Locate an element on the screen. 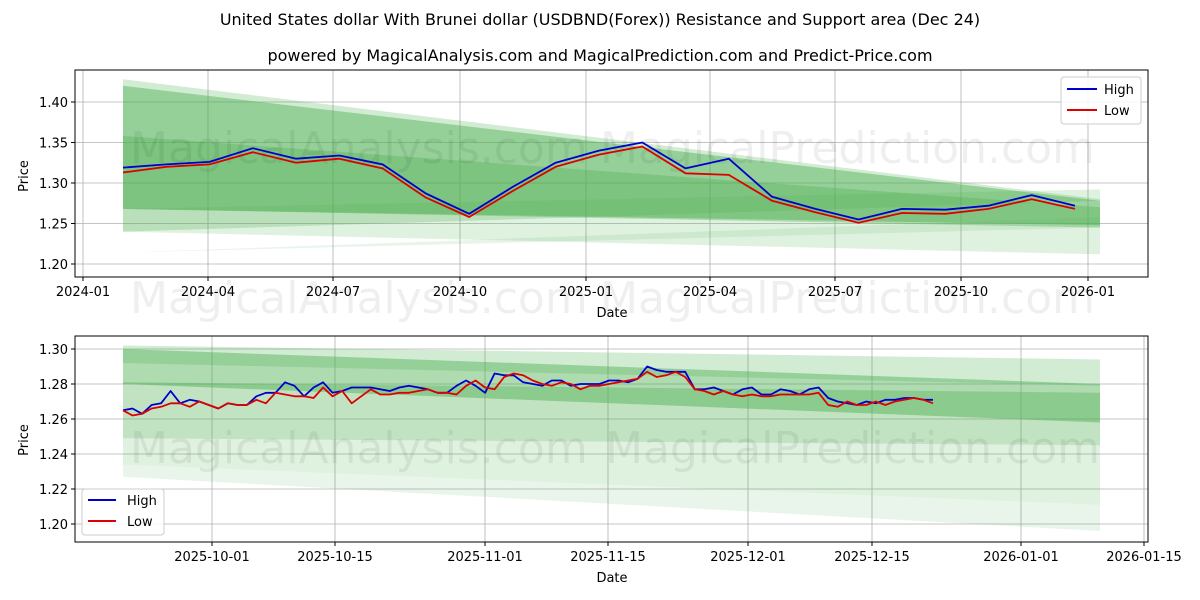 This screenshot has height=600, width=1200. y-tick-label: 1.26 is located at coordinates (53, 420).